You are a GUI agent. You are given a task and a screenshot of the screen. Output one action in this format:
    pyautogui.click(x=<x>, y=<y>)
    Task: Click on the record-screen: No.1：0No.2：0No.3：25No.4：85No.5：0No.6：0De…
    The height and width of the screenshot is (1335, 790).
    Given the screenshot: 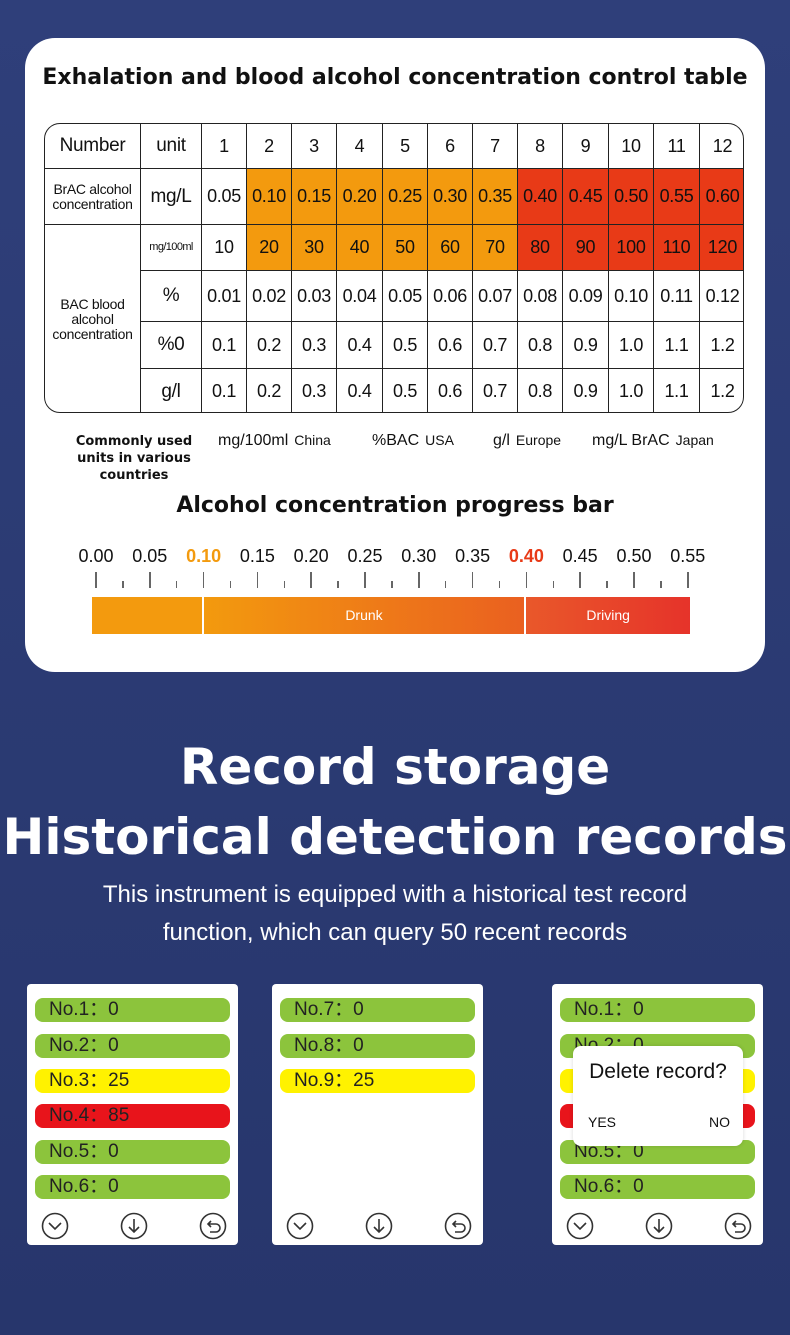 What is the action you would take?
    pyautogui.click(x=657, y=1114)
    